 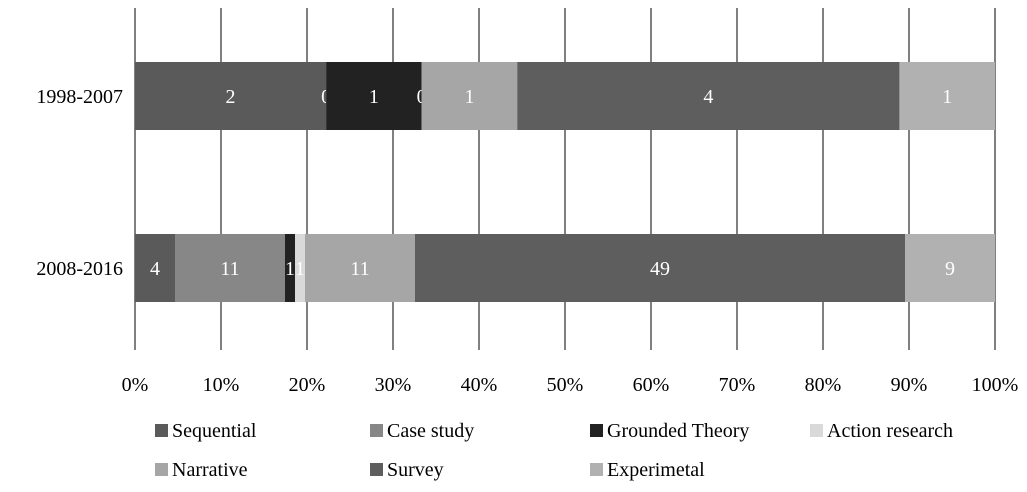 What do you see at coordinates (430, 431) in the screenshot?
I see `legend-label: Case study` at bounding box center [430, 431].